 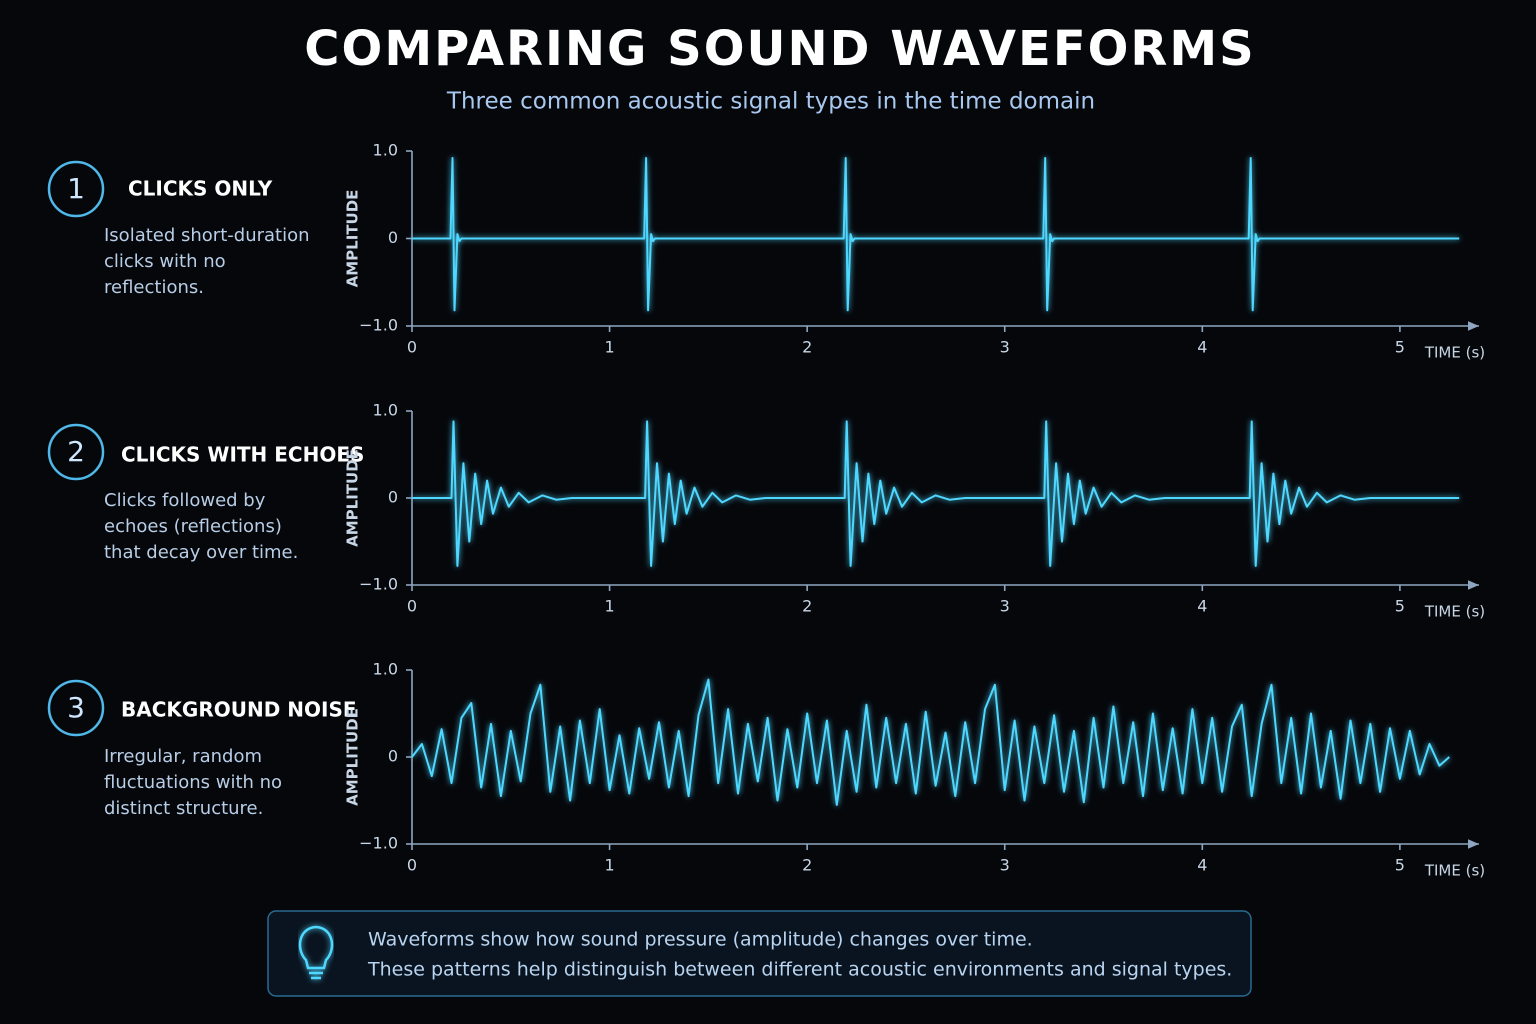 What do you see at coordinates (183, 808) in the screenshot?
I see `panel-description: distinct structure.` at bounding box center [183, 808].